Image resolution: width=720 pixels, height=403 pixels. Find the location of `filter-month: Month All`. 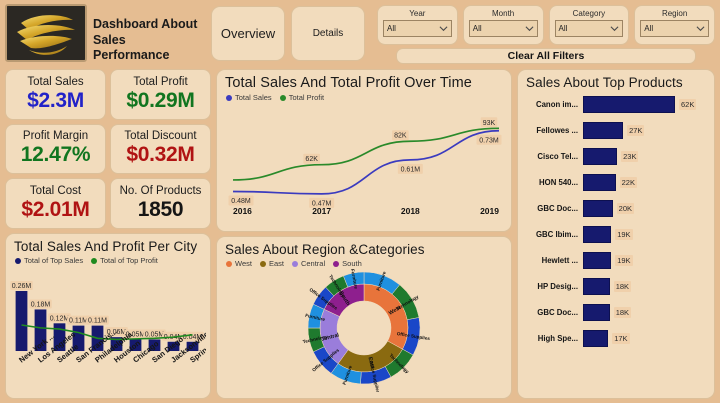

filter-month: Month All is located at coordinates (503, 25).